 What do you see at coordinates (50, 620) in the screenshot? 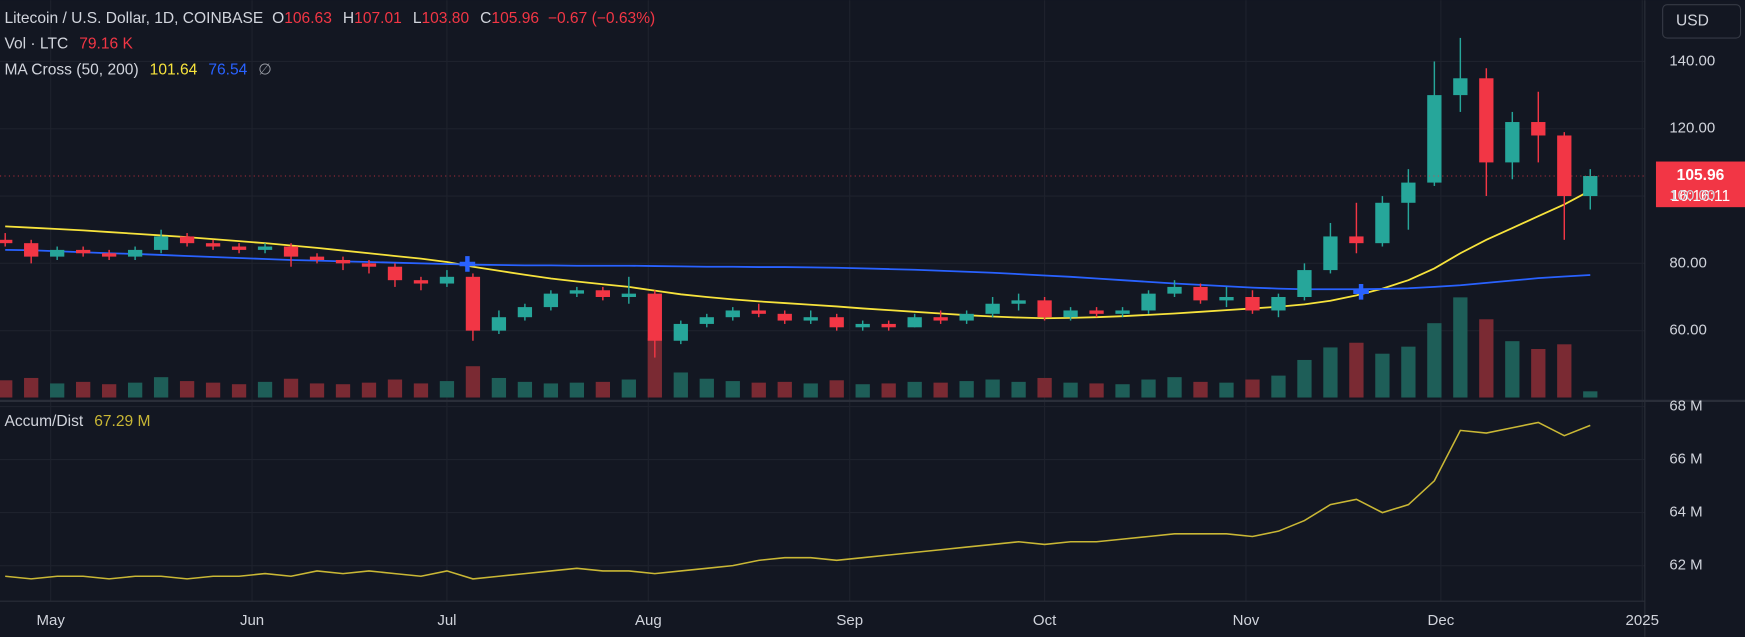
I see `x-tick-label: May` at bounding box center [50, 620].